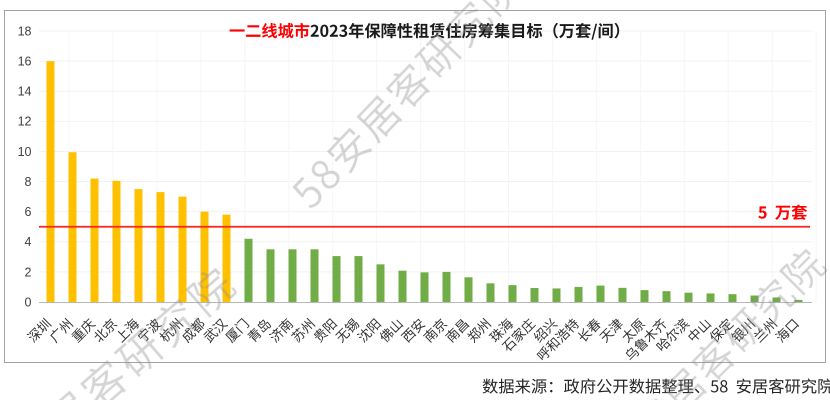  Describe the element at coordinates (28, 272) in the screenshot. I see `svg-text: 2` at that location.